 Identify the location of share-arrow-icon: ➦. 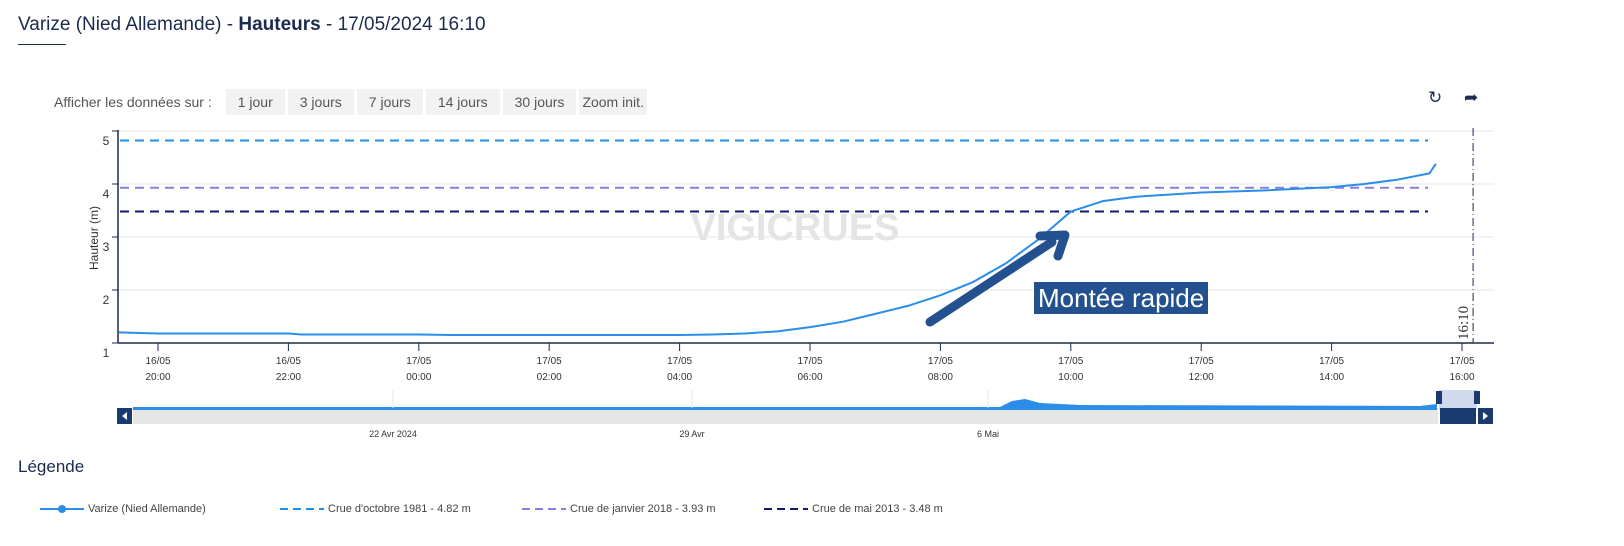
(1471, 97).